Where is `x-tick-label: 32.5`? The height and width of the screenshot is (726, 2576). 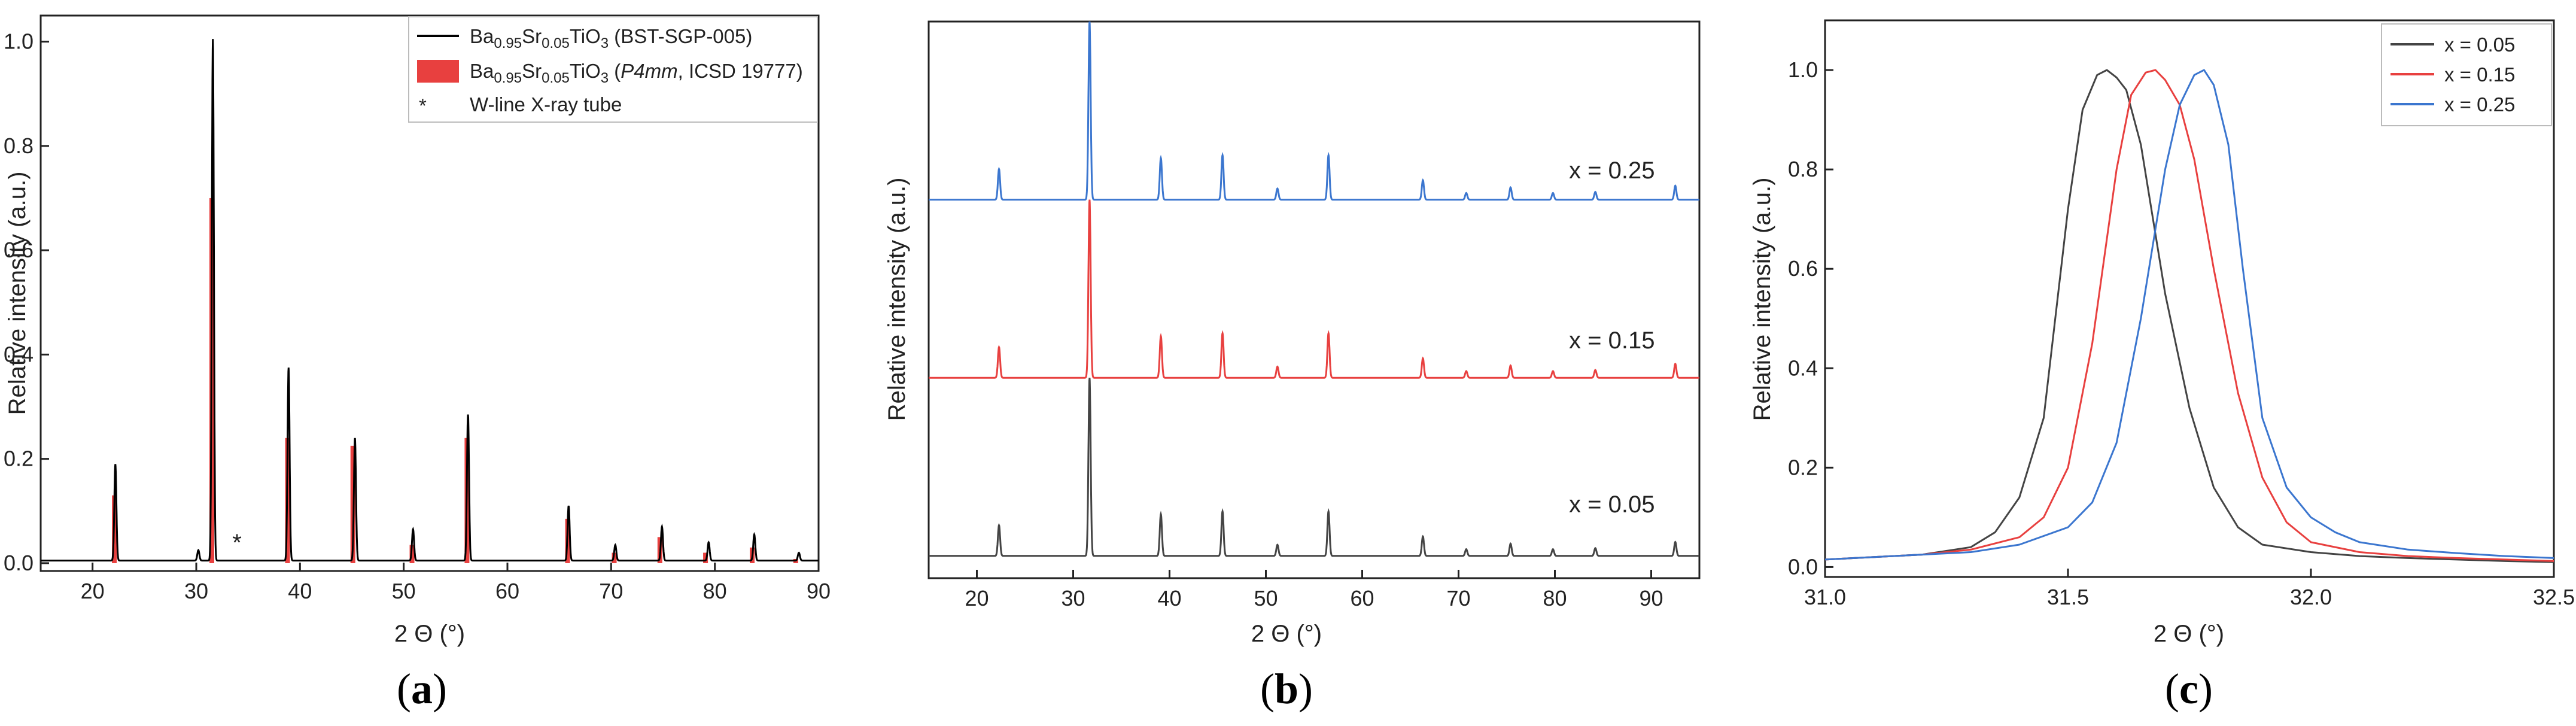 x-tick-label: 32.5 is located at coordinates (2554, 597).